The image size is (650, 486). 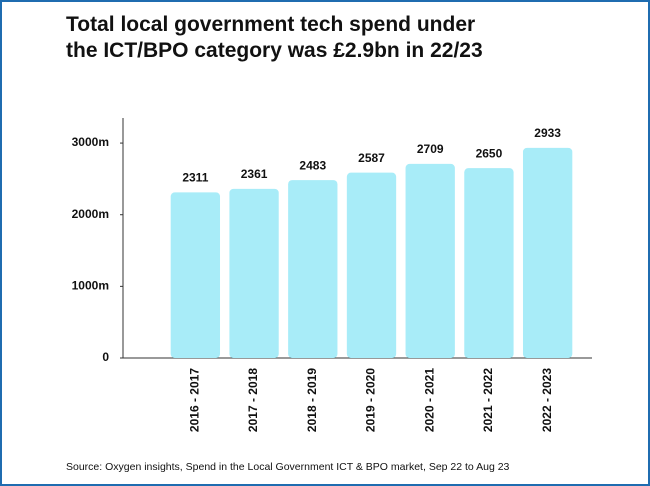 What do you see at coordinates (488, 400) in the screenshot?
I see `x-tick-label: 2021 - 2022` at bounding box center [488, 400].